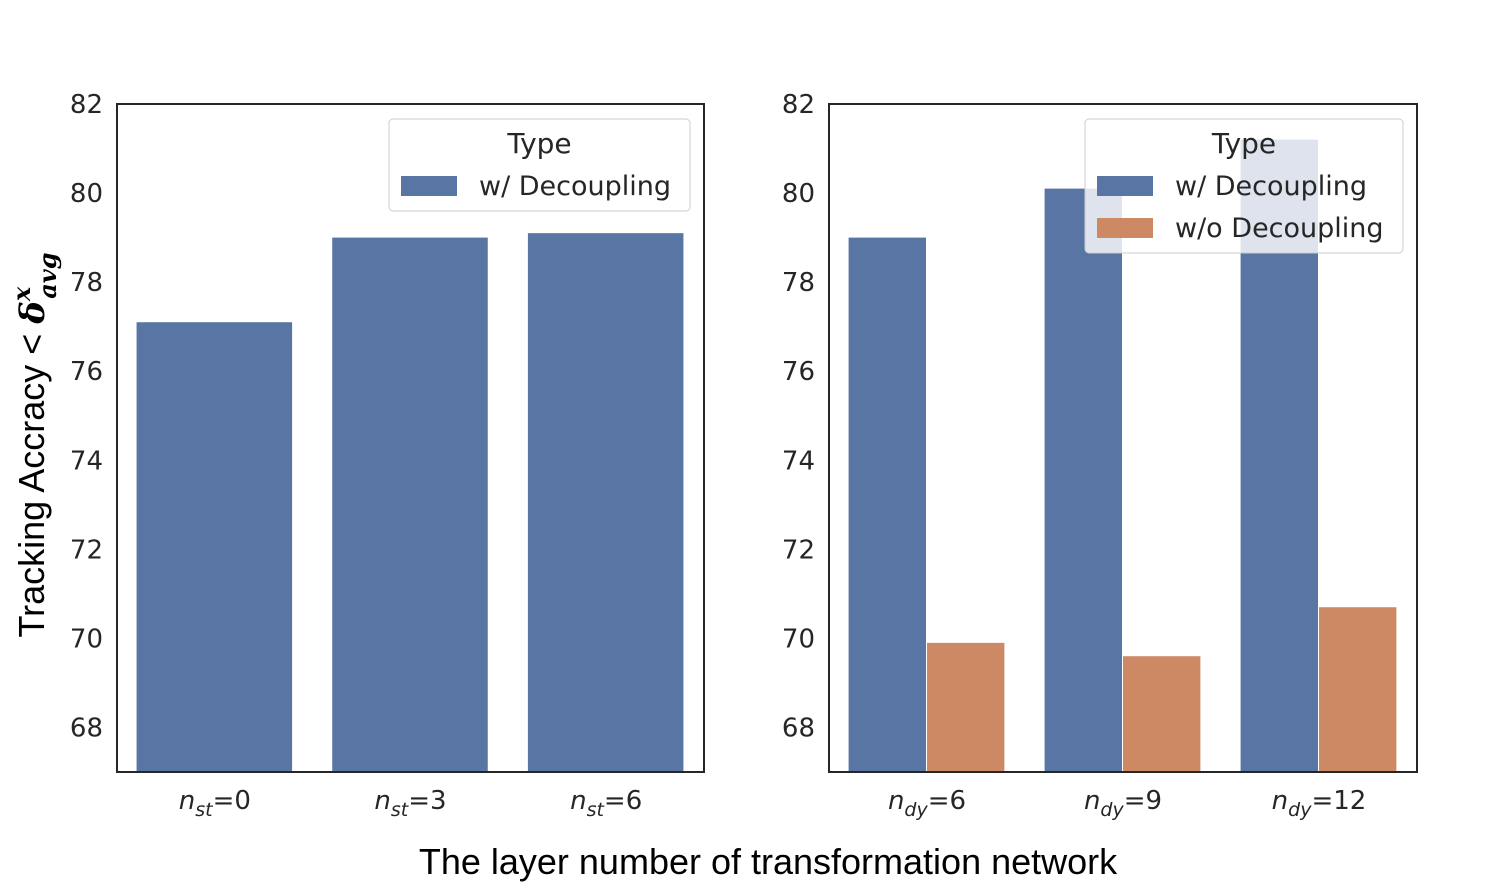  Describe the element at coordinates (410, 803) in the screenshot. I see `x-tick-label: nst=3` at that location.